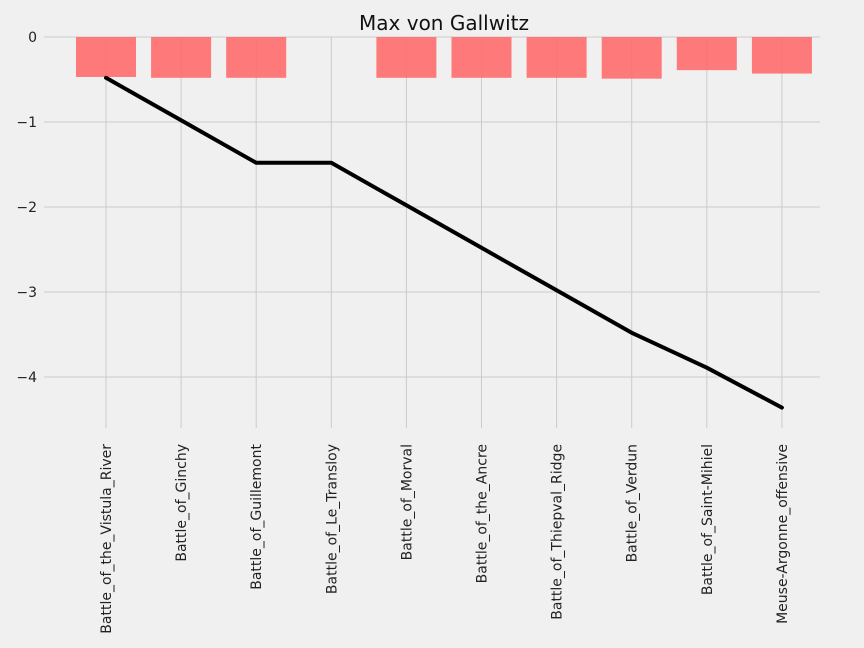  What do you see at coordinates (483, 513) in the screenshot?
I see `x-tick-label: Battle_of_the_Ancre` at bounding box center [483, 513].